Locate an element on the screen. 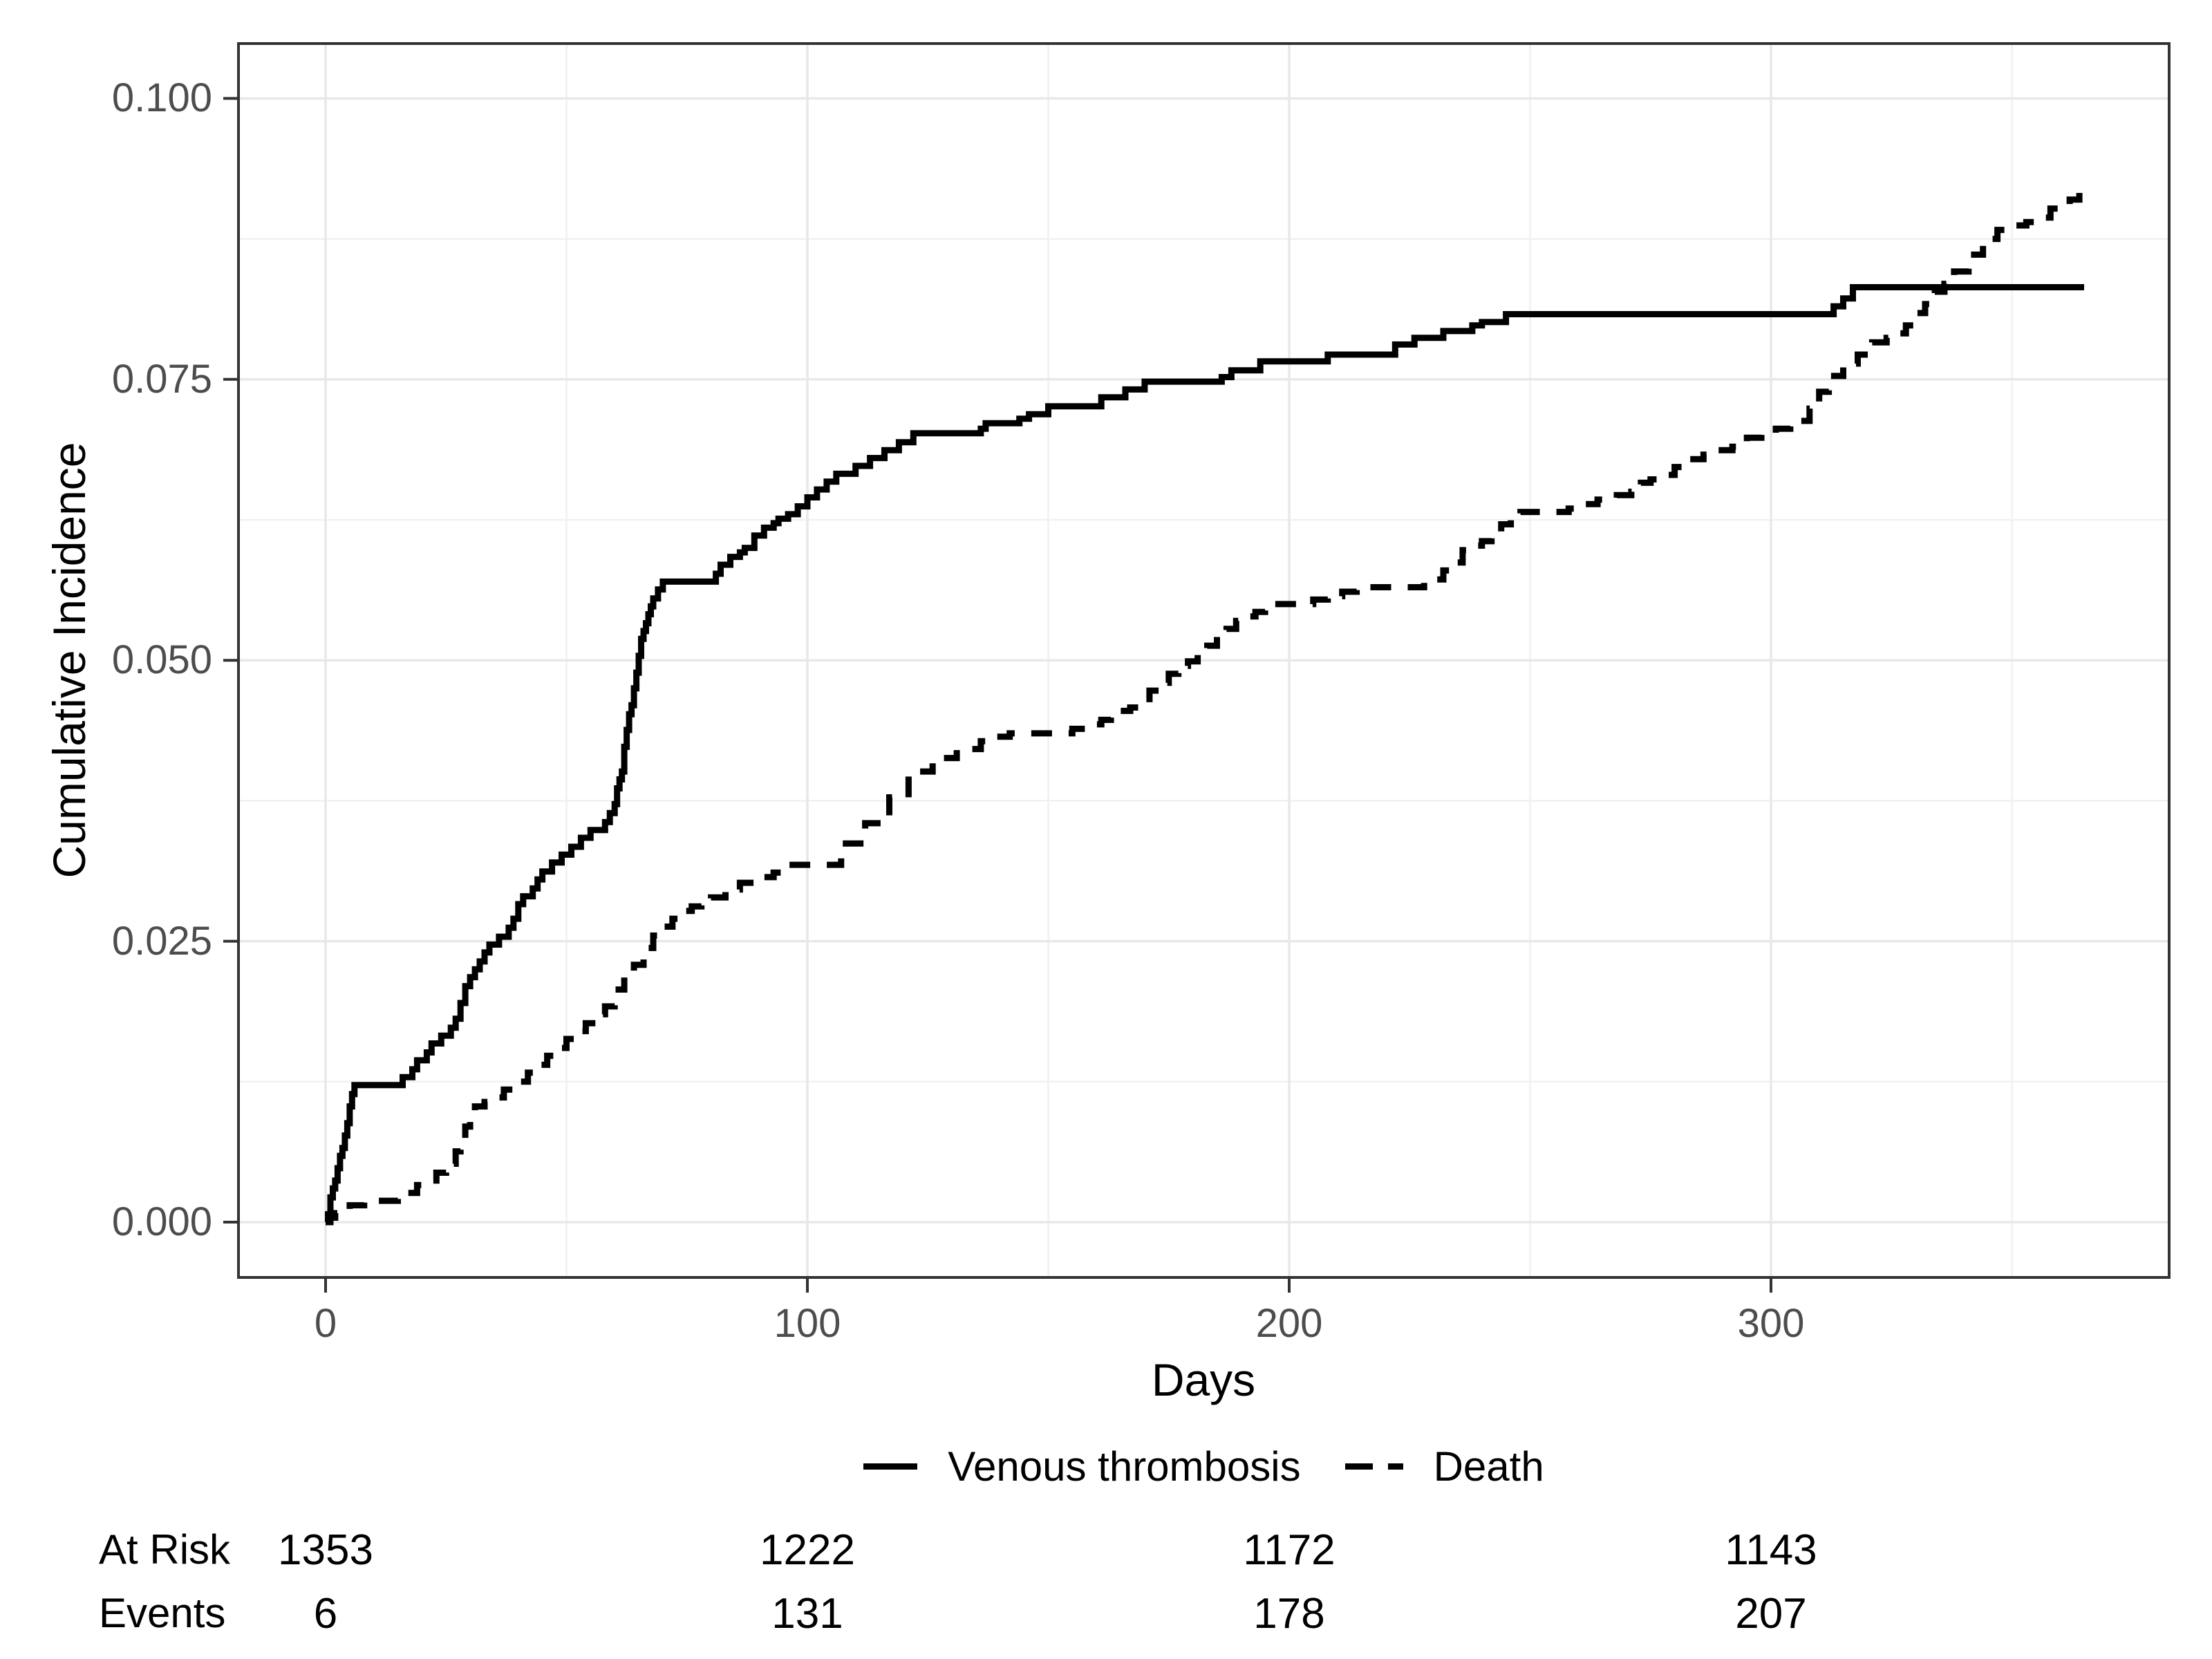 This screenshot has height=1659, width=2212. x-tick-label: 0 is located at coordinates (325, 1323).